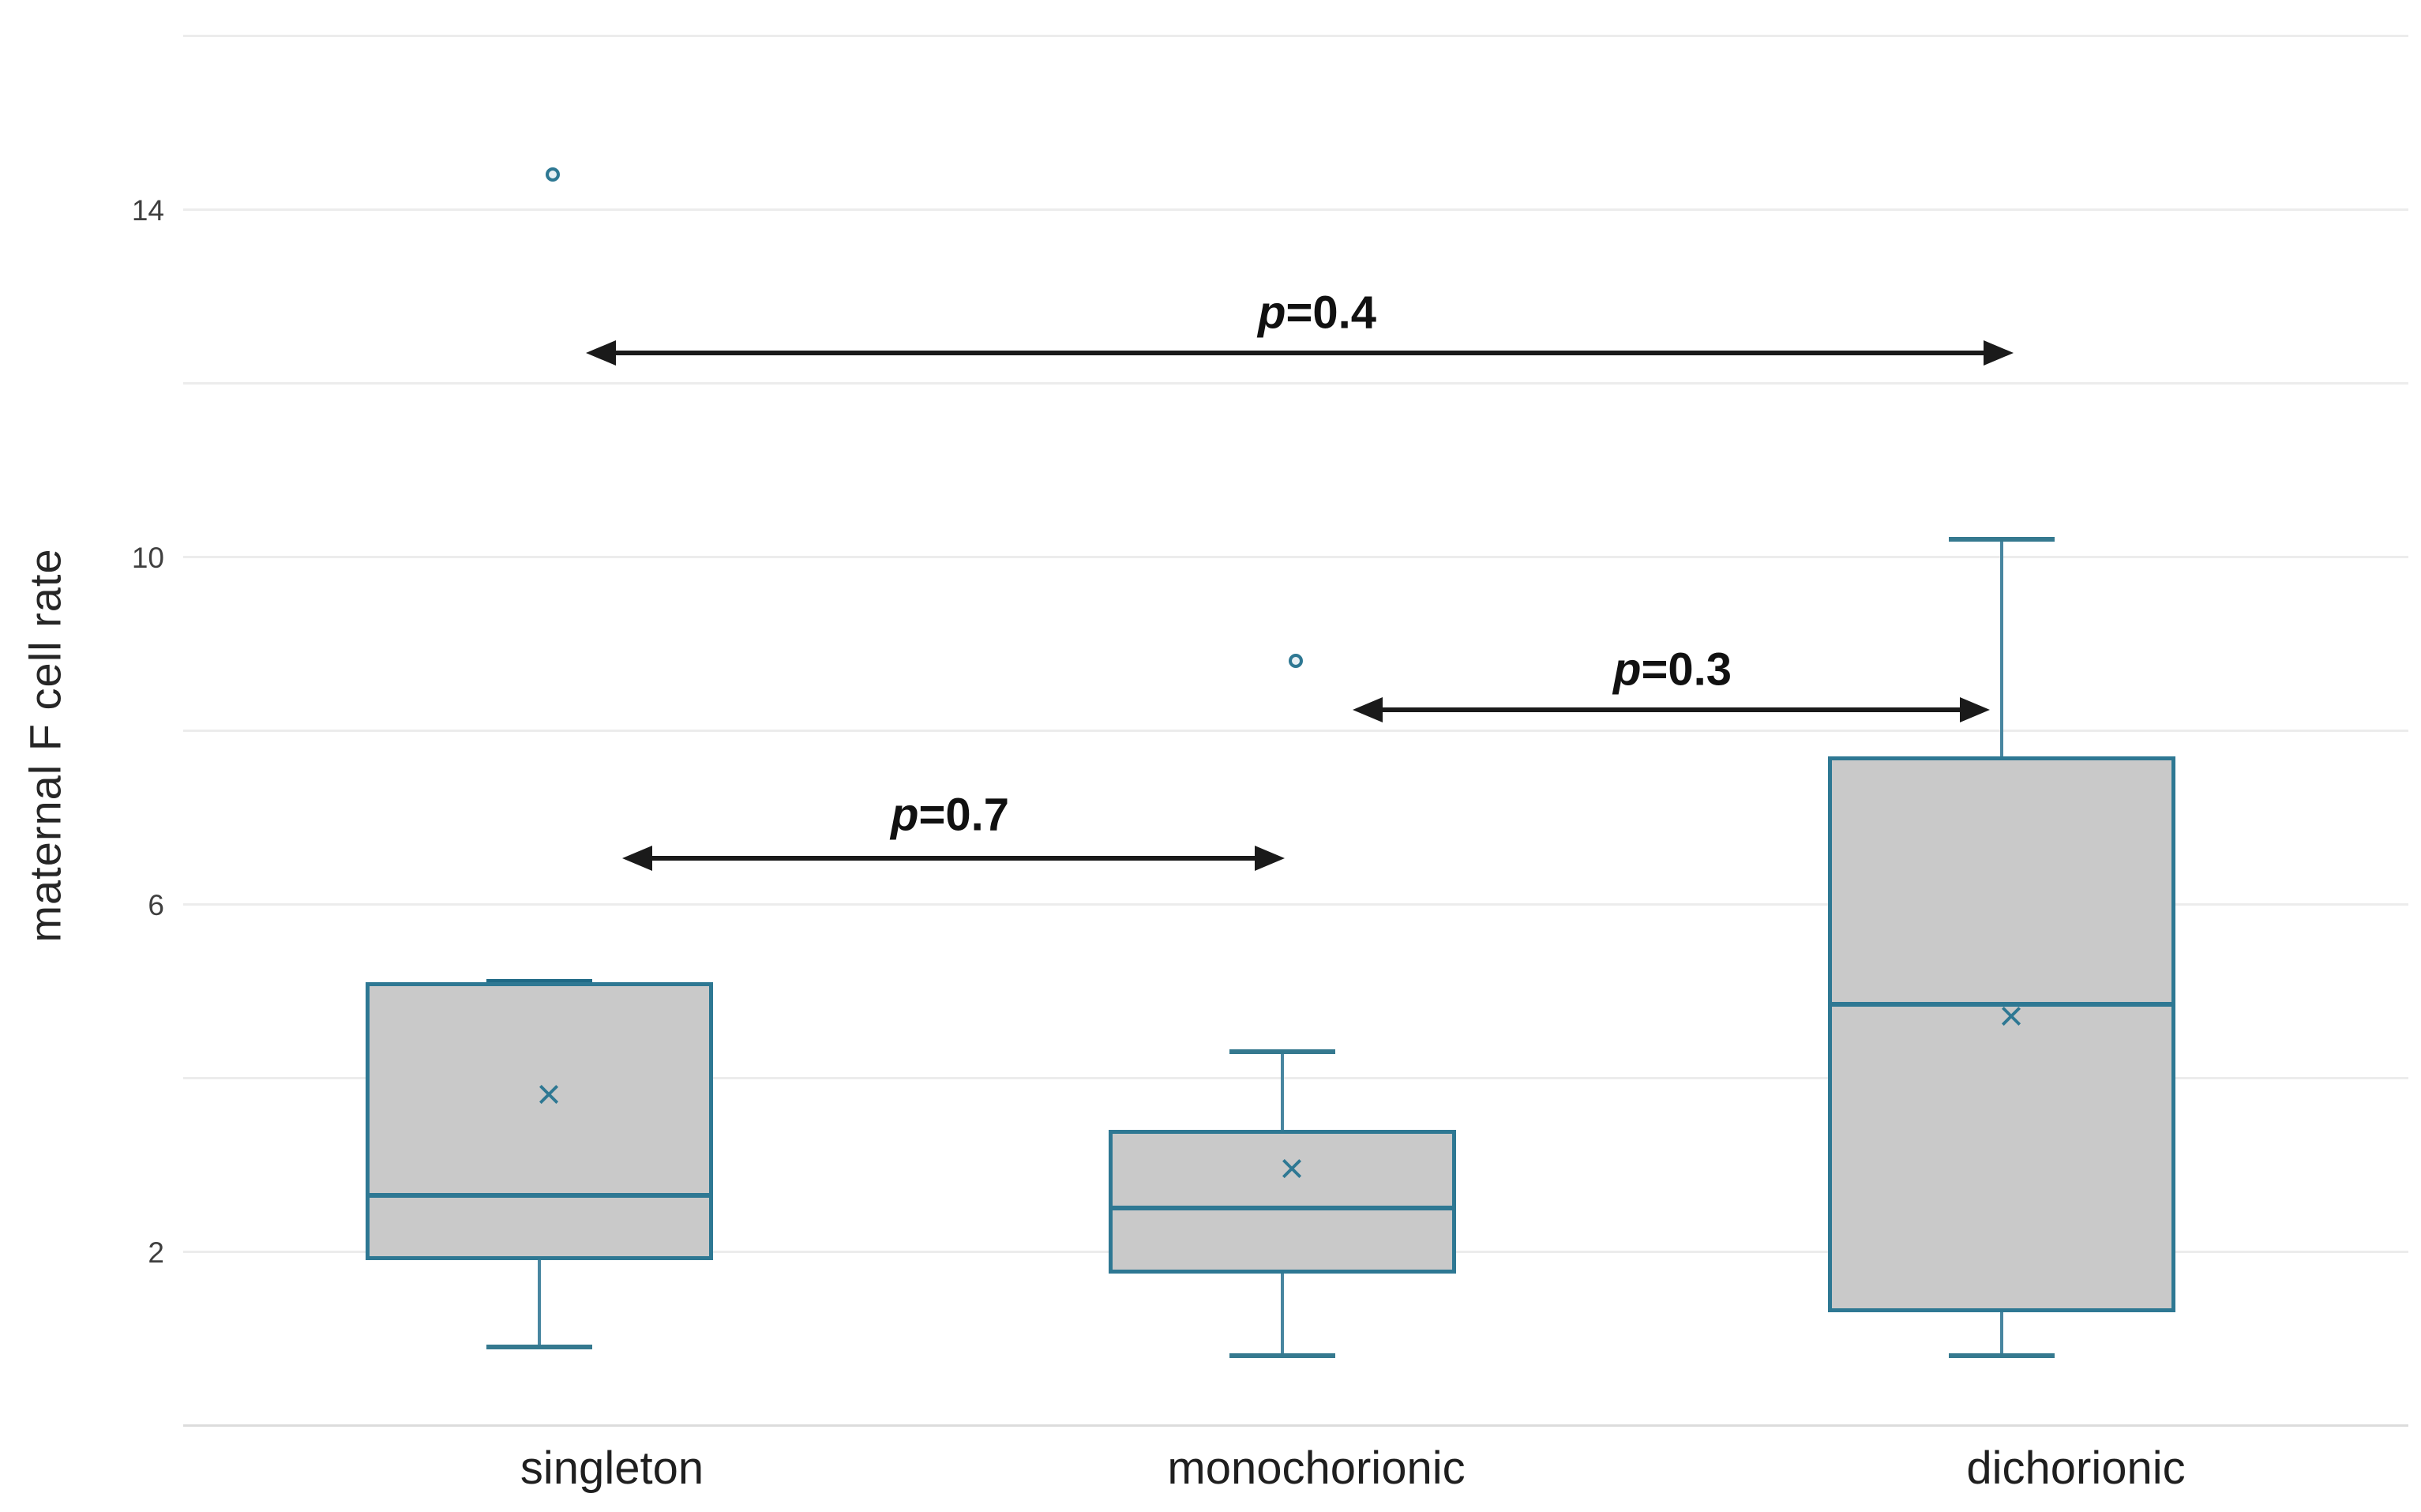 This screenshot has height=1512, width=2421. I want to click on y-tick-label: 6, so click(156, 905).